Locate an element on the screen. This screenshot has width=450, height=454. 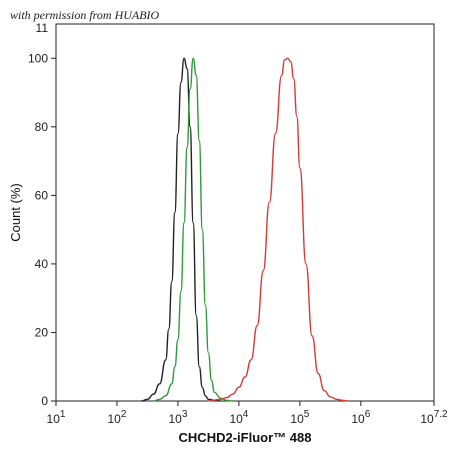
x-tick-label-6: 10⁶ is located at coordinates (360, 417).